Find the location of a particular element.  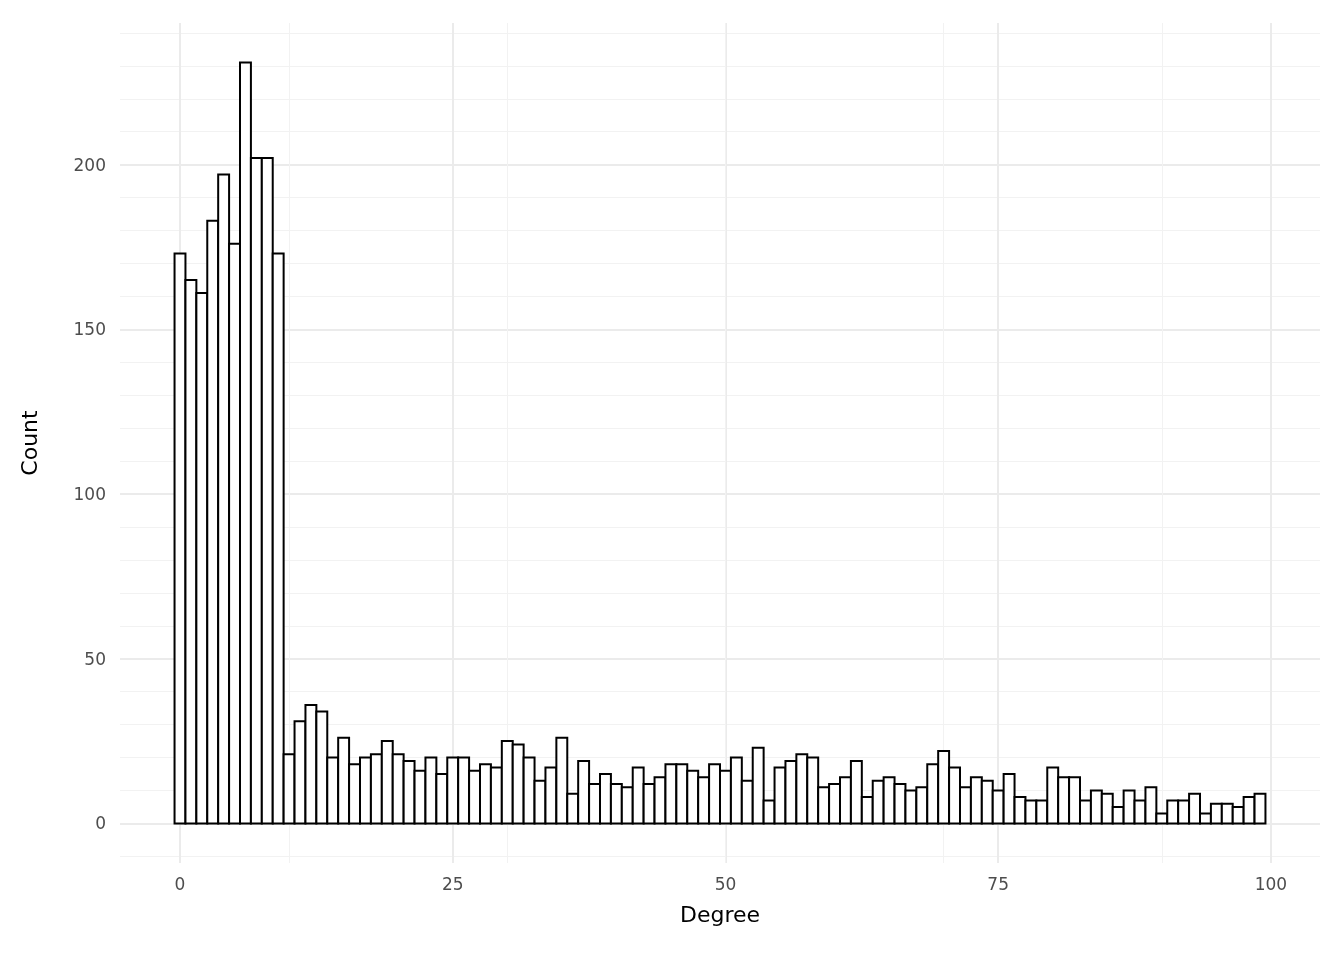

x-tick-label: 50 is located at coordinates (725, 883).